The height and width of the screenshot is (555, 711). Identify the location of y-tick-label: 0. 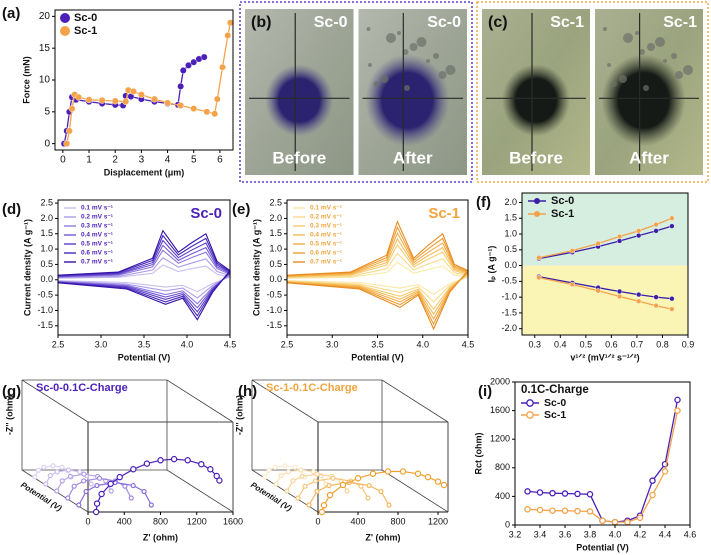
(47, 143).